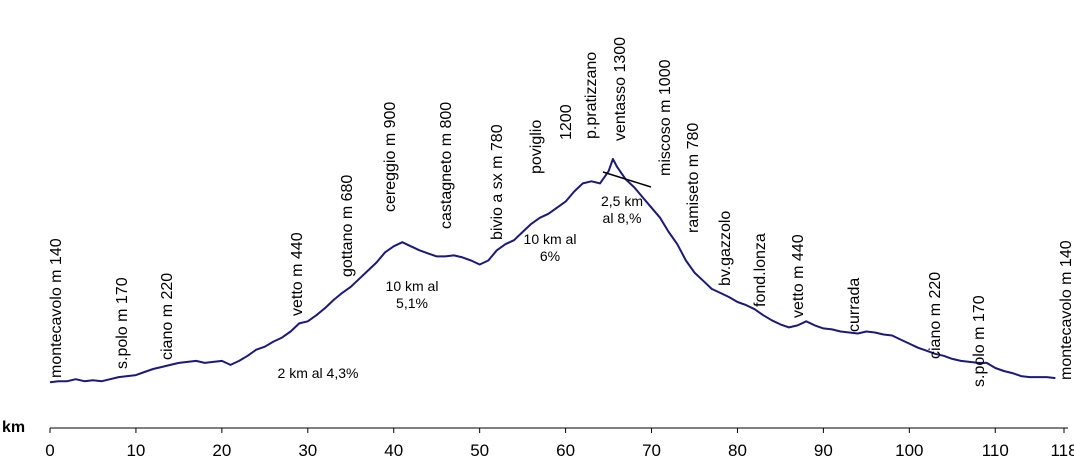 Image resolution: width=1074 pixels, height=462 pixels. What do you see at coordinates (536, 147) in the screenshot?
I see `waypoint-label: poviglio` at bounding box center [536, 147].